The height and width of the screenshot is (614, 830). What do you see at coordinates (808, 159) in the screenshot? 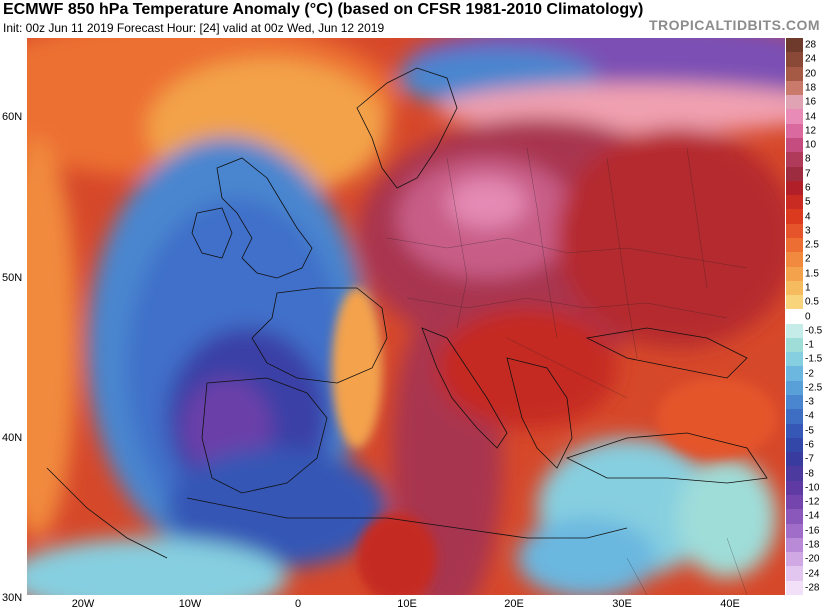
I see `colorbar-tick-label: 8` at bounding box center [808, 159].